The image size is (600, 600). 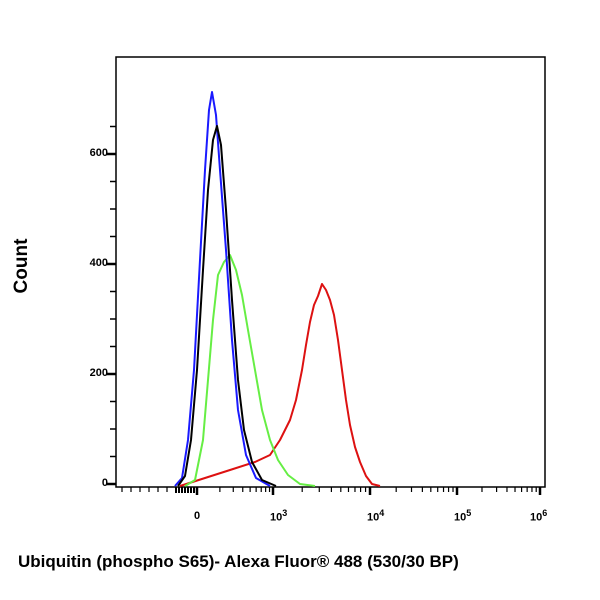 I want to click on green-histogram, so click(x=250, y=370).